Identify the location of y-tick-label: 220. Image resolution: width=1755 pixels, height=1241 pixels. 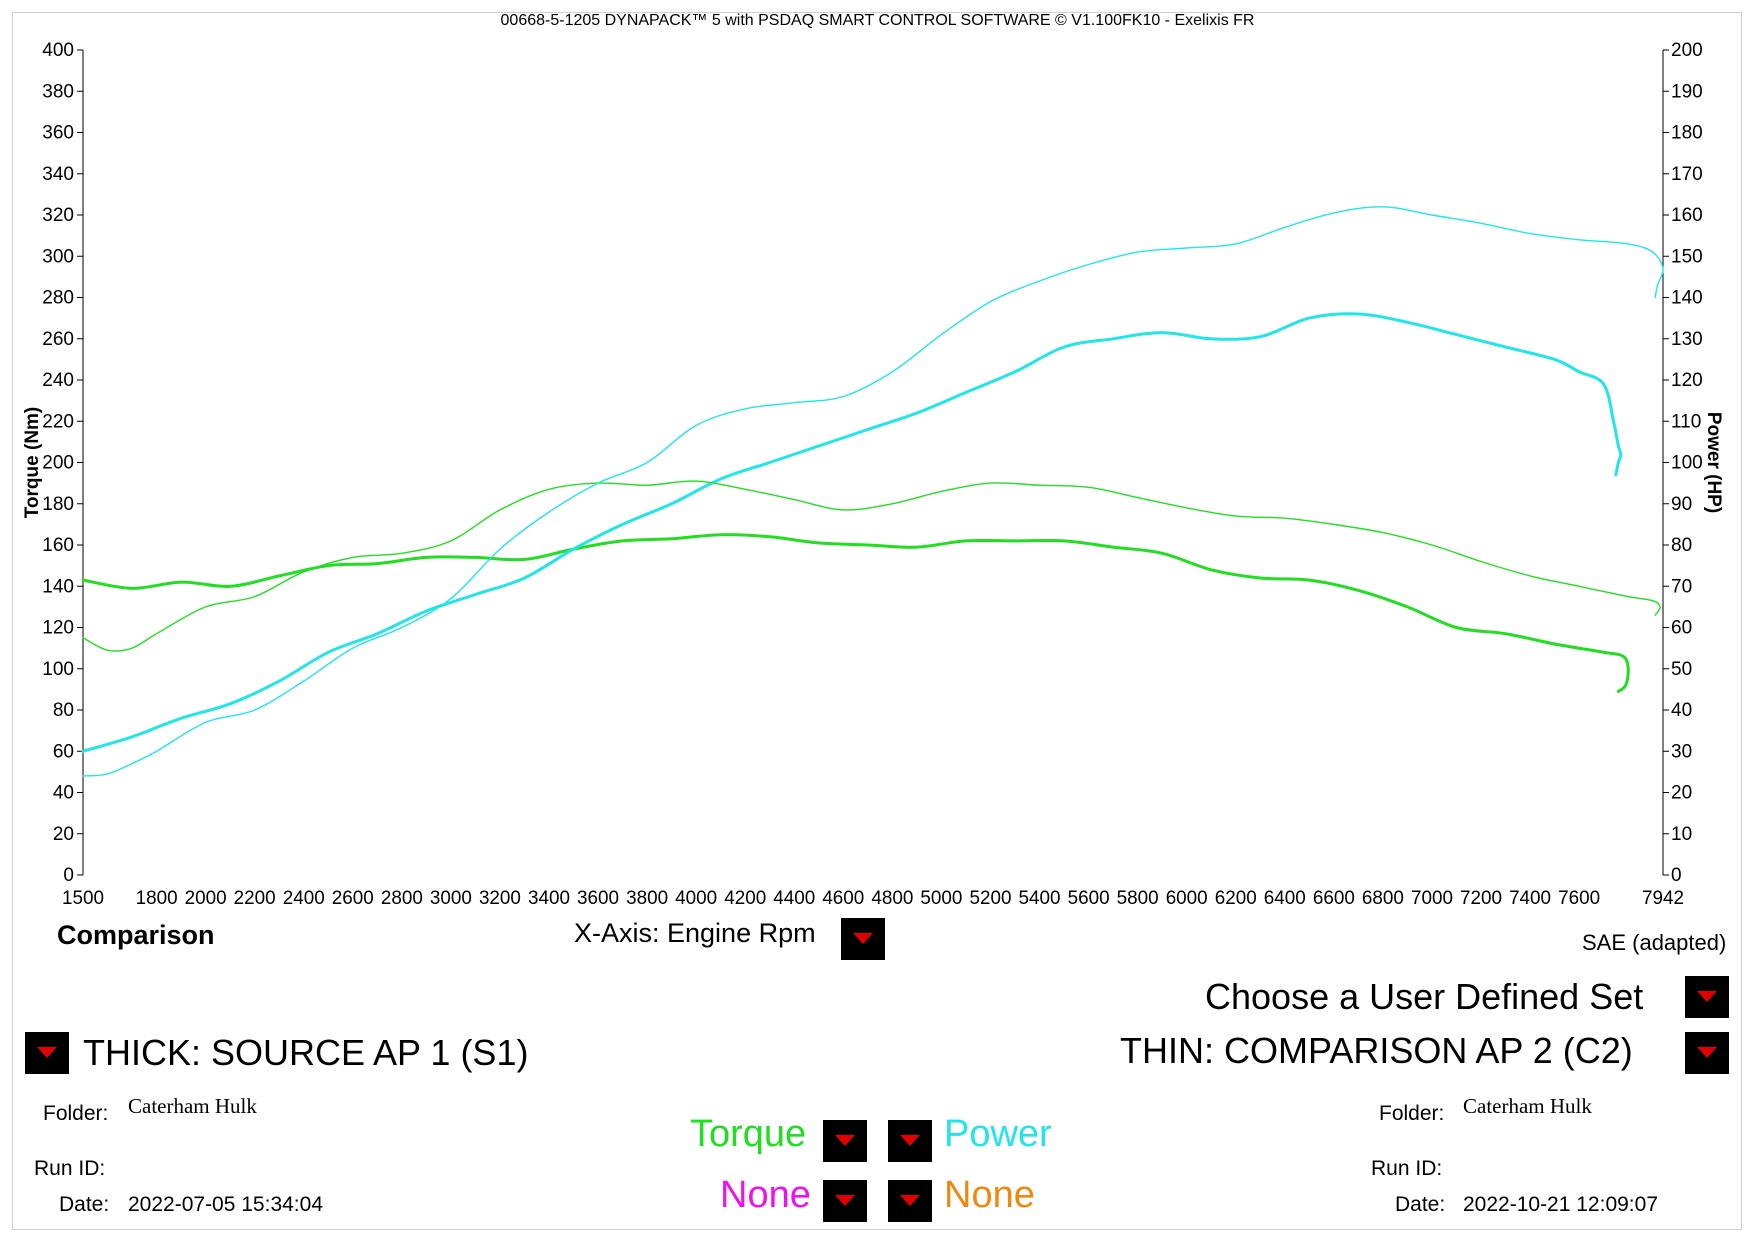
(58, 421).